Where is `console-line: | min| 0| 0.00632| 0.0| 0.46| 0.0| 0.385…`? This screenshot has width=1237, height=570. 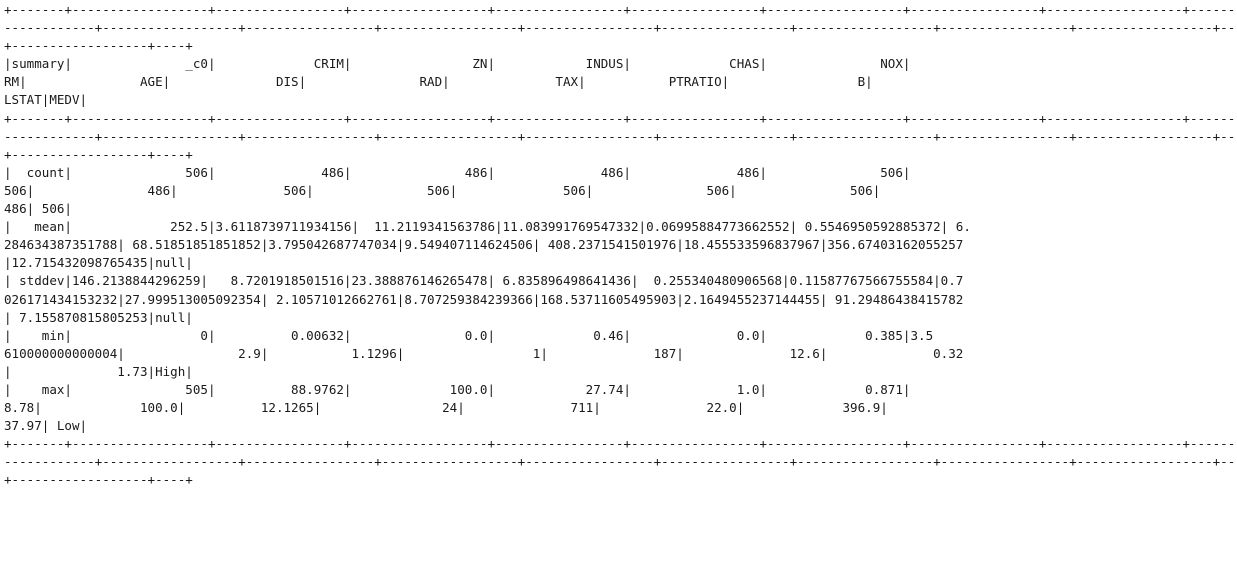
console-line: | min| 0| 0.00632| 0.0| 0.46| 0.0| 0.385… is located at coordinates (469, 335).